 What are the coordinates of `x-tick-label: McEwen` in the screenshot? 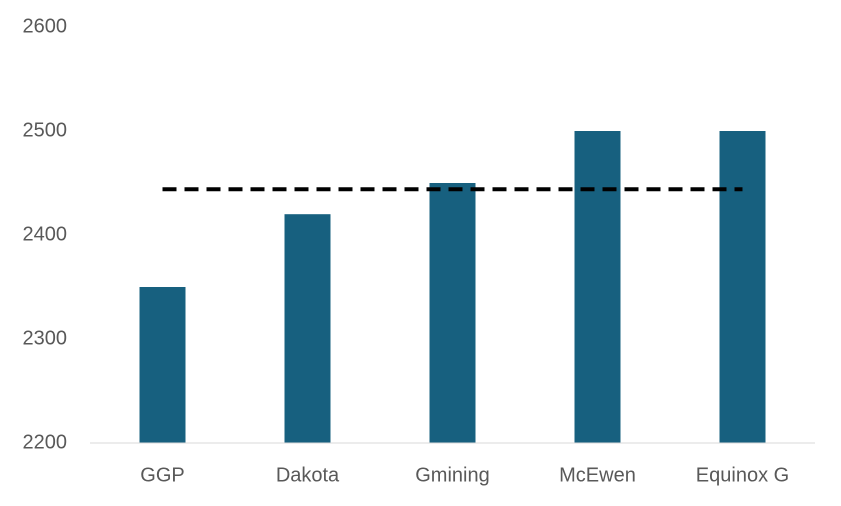 It's located at (597, 475).